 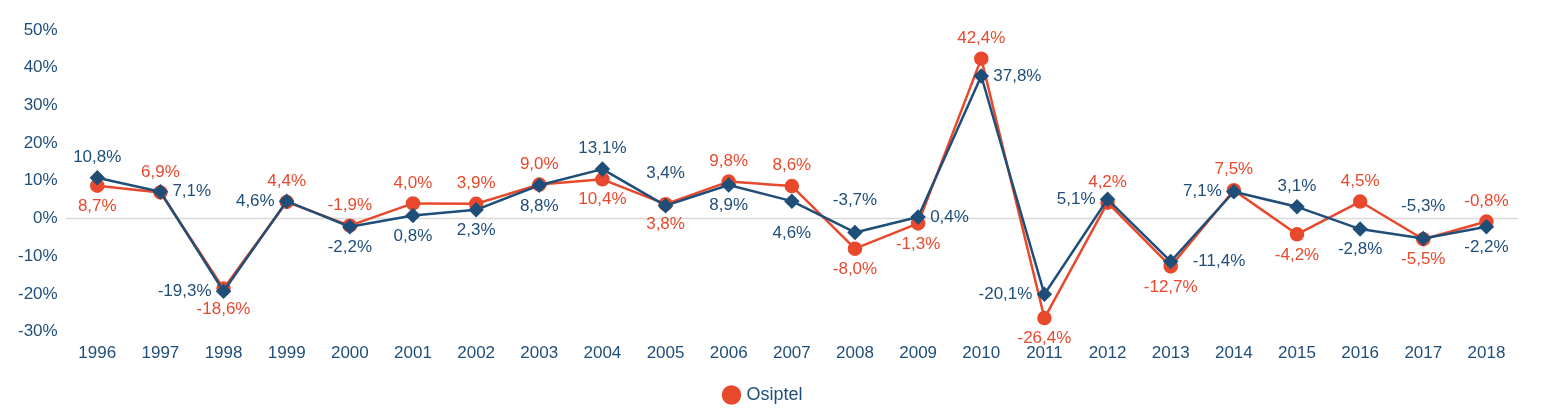 What do you see at coordinates (40, 180) in the screenshot?
I see `y-tick-label: 10%` at bounding box center [40, 180].